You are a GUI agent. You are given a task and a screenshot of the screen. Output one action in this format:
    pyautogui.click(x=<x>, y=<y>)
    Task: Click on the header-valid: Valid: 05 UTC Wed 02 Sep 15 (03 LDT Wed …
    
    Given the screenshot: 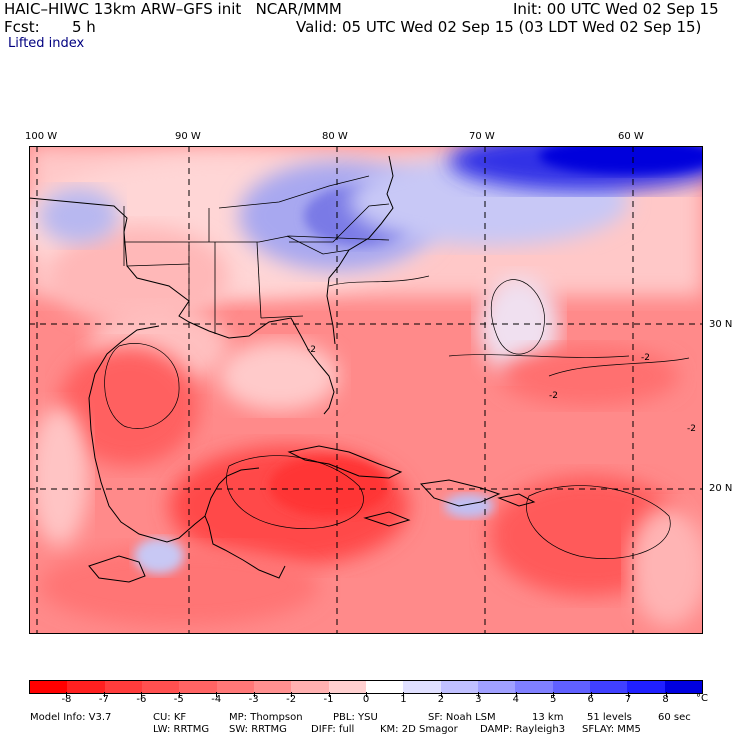 What is the action you would take?
    pyautogui.click(x=499, y=27)
    